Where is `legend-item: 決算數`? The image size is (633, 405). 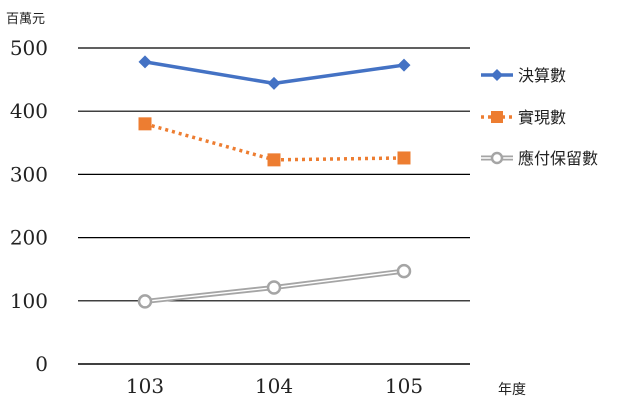 legend-item: 決算數 is located at coordinates (523, 75).